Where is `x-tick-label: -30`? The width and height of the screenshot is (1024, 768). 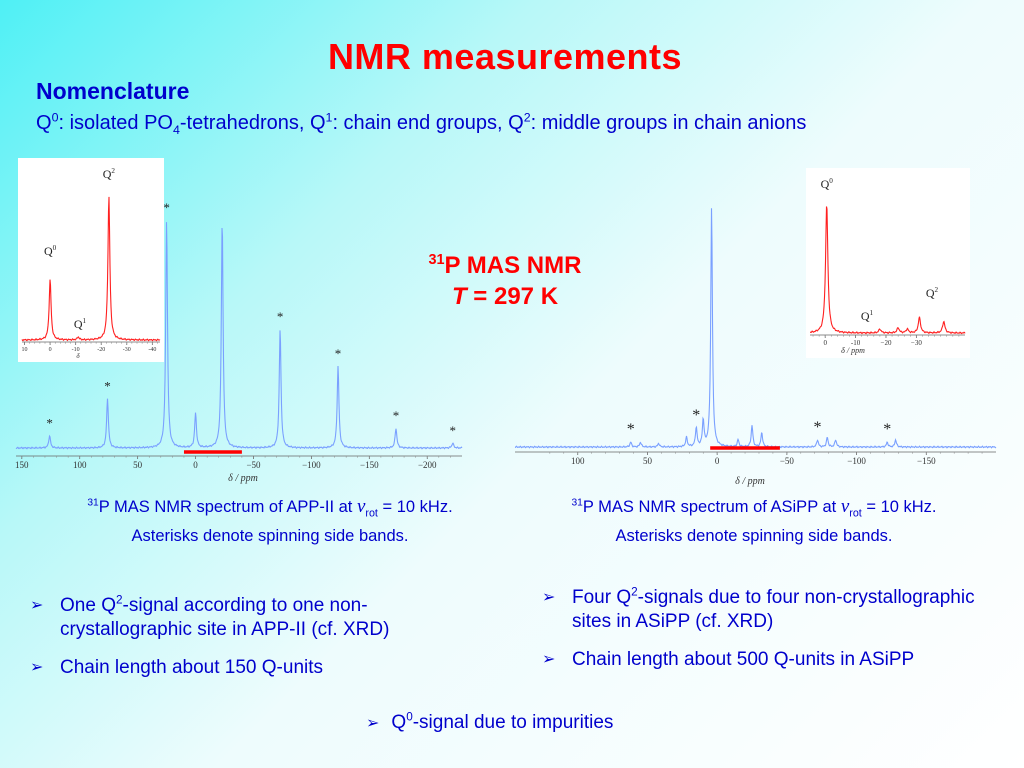 x-tick-label: -30 is located at coordinates (127, 350).